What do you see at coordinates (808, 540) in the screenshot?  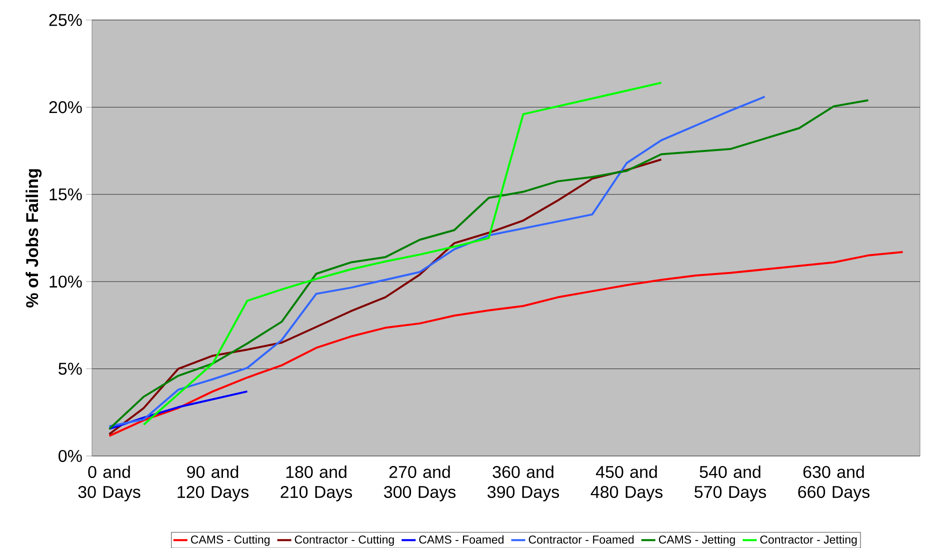 I see `legend-label: Contractor - Jetting` at bounding box center [808, 540].